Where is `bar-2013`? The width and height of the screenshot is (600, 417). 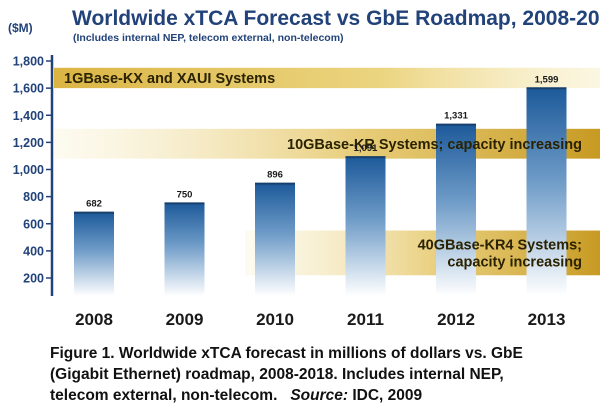
bar-2013 is located at coordinates (546, 192).